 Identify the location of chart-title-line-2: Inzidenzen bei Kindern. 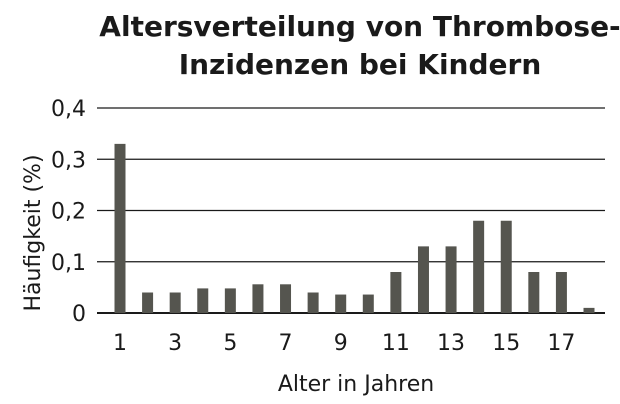
(360, 64).